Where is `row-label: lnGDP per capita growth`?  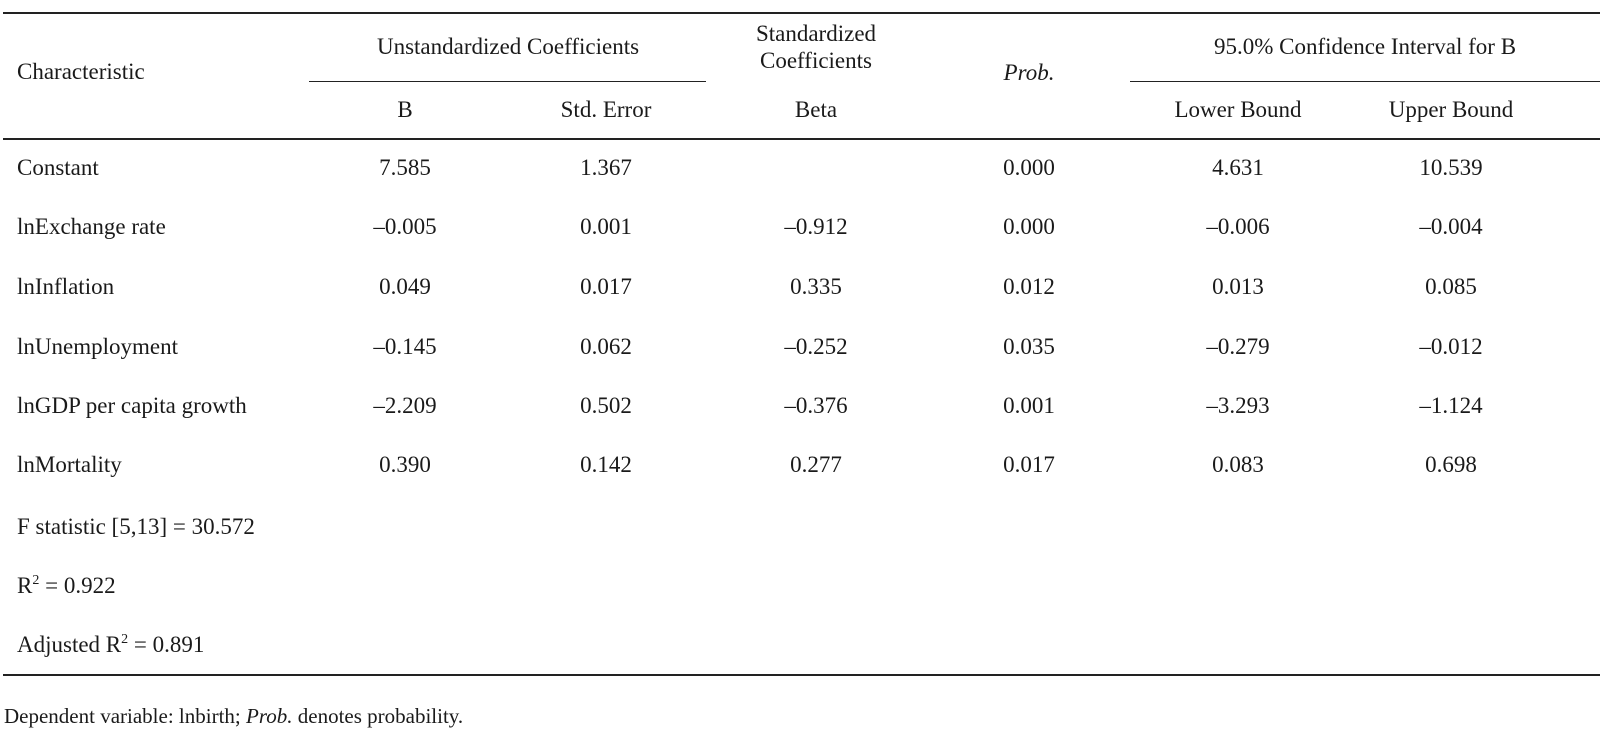 row-label: lnGDP per capita growth is located at coordinates (132, 405).